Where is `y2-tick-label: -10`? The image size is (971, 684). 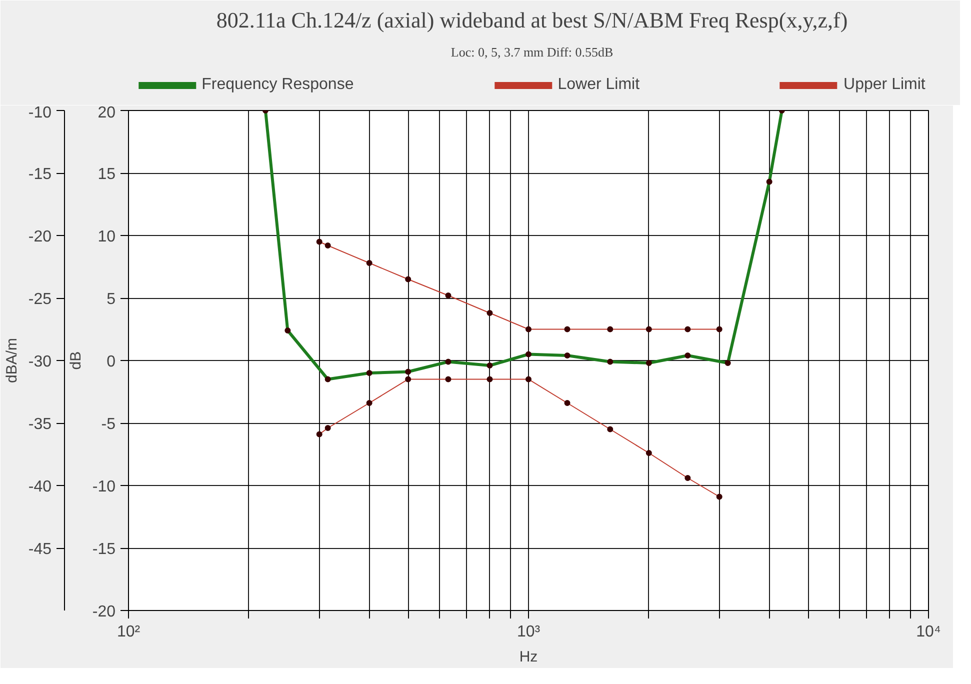
y2-tick-label: -10 is located at coordinates (40, 113).